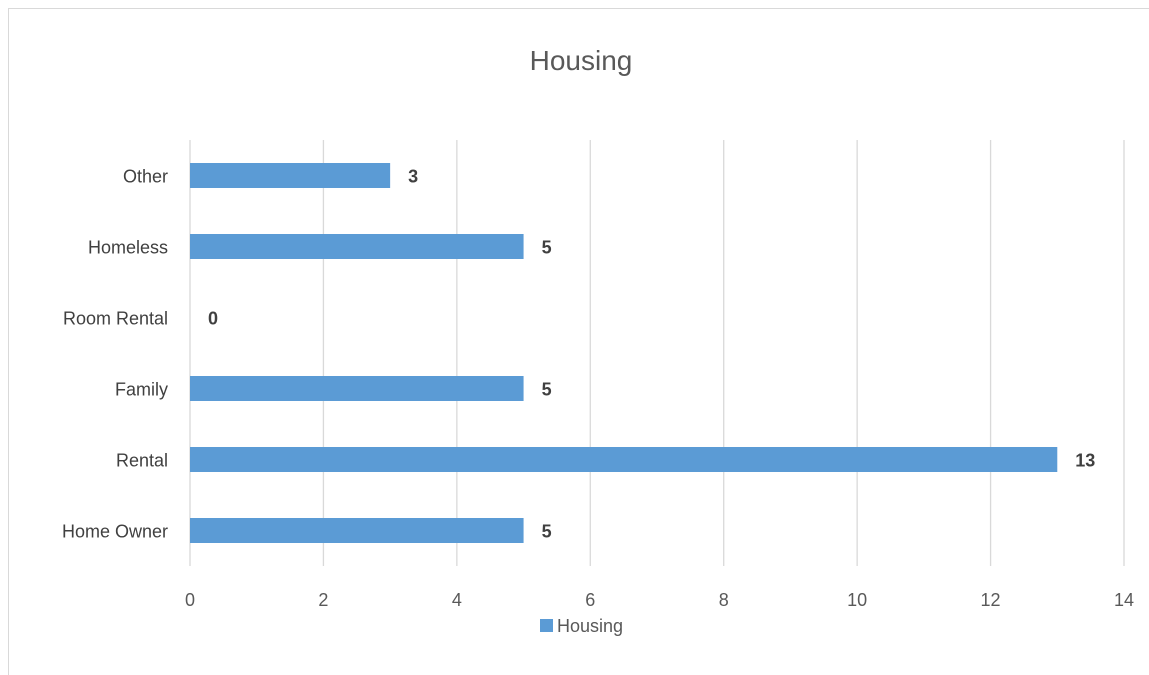  Describe the element at coordinates (991, 600) in the screenshot. I see `x-tick-label-6: 12` at that location.